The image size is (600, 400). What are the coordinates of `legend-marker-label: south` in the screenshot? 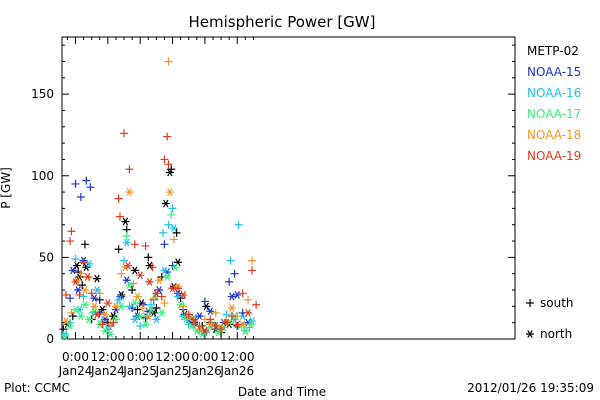 It's located at (557, 303).